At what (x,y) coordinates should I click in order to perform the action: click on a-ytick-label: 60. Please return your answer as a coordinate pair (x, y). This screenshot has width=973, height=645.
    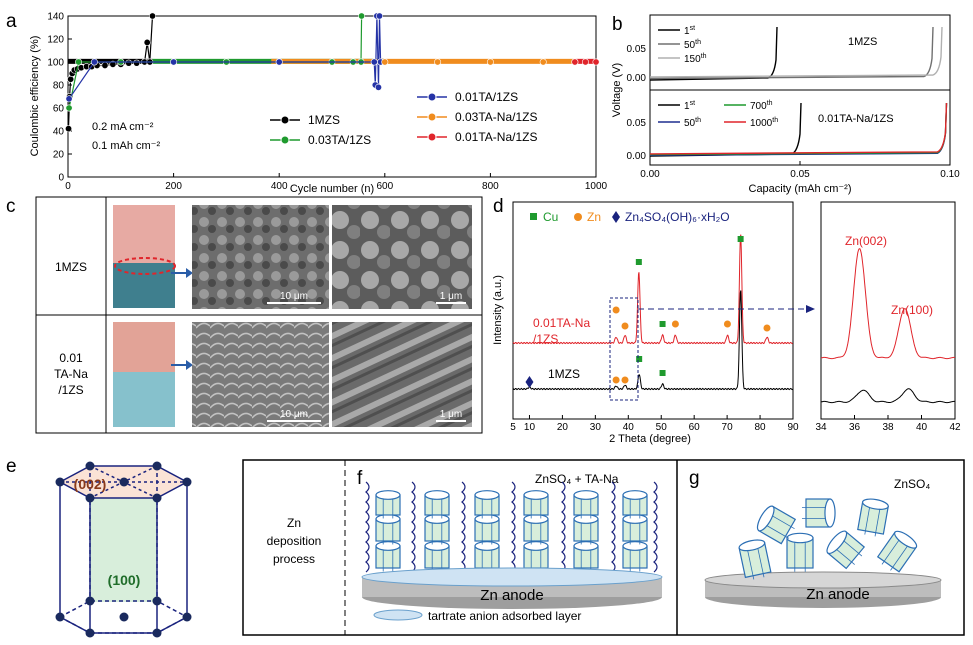
    Looking at the image, I should click on (59, 109).